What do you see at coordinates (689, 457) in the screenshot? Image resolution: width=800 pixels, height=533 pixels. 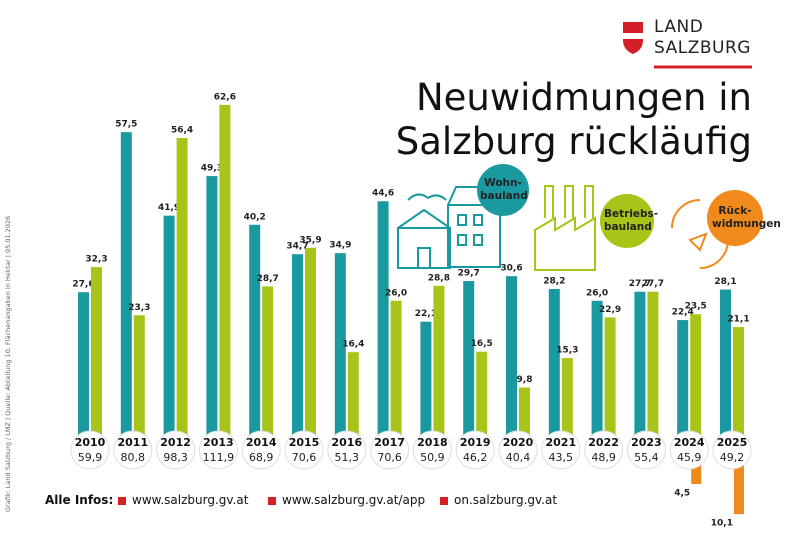 I see `total-label: 45,9` at bounding box center [689, 457].